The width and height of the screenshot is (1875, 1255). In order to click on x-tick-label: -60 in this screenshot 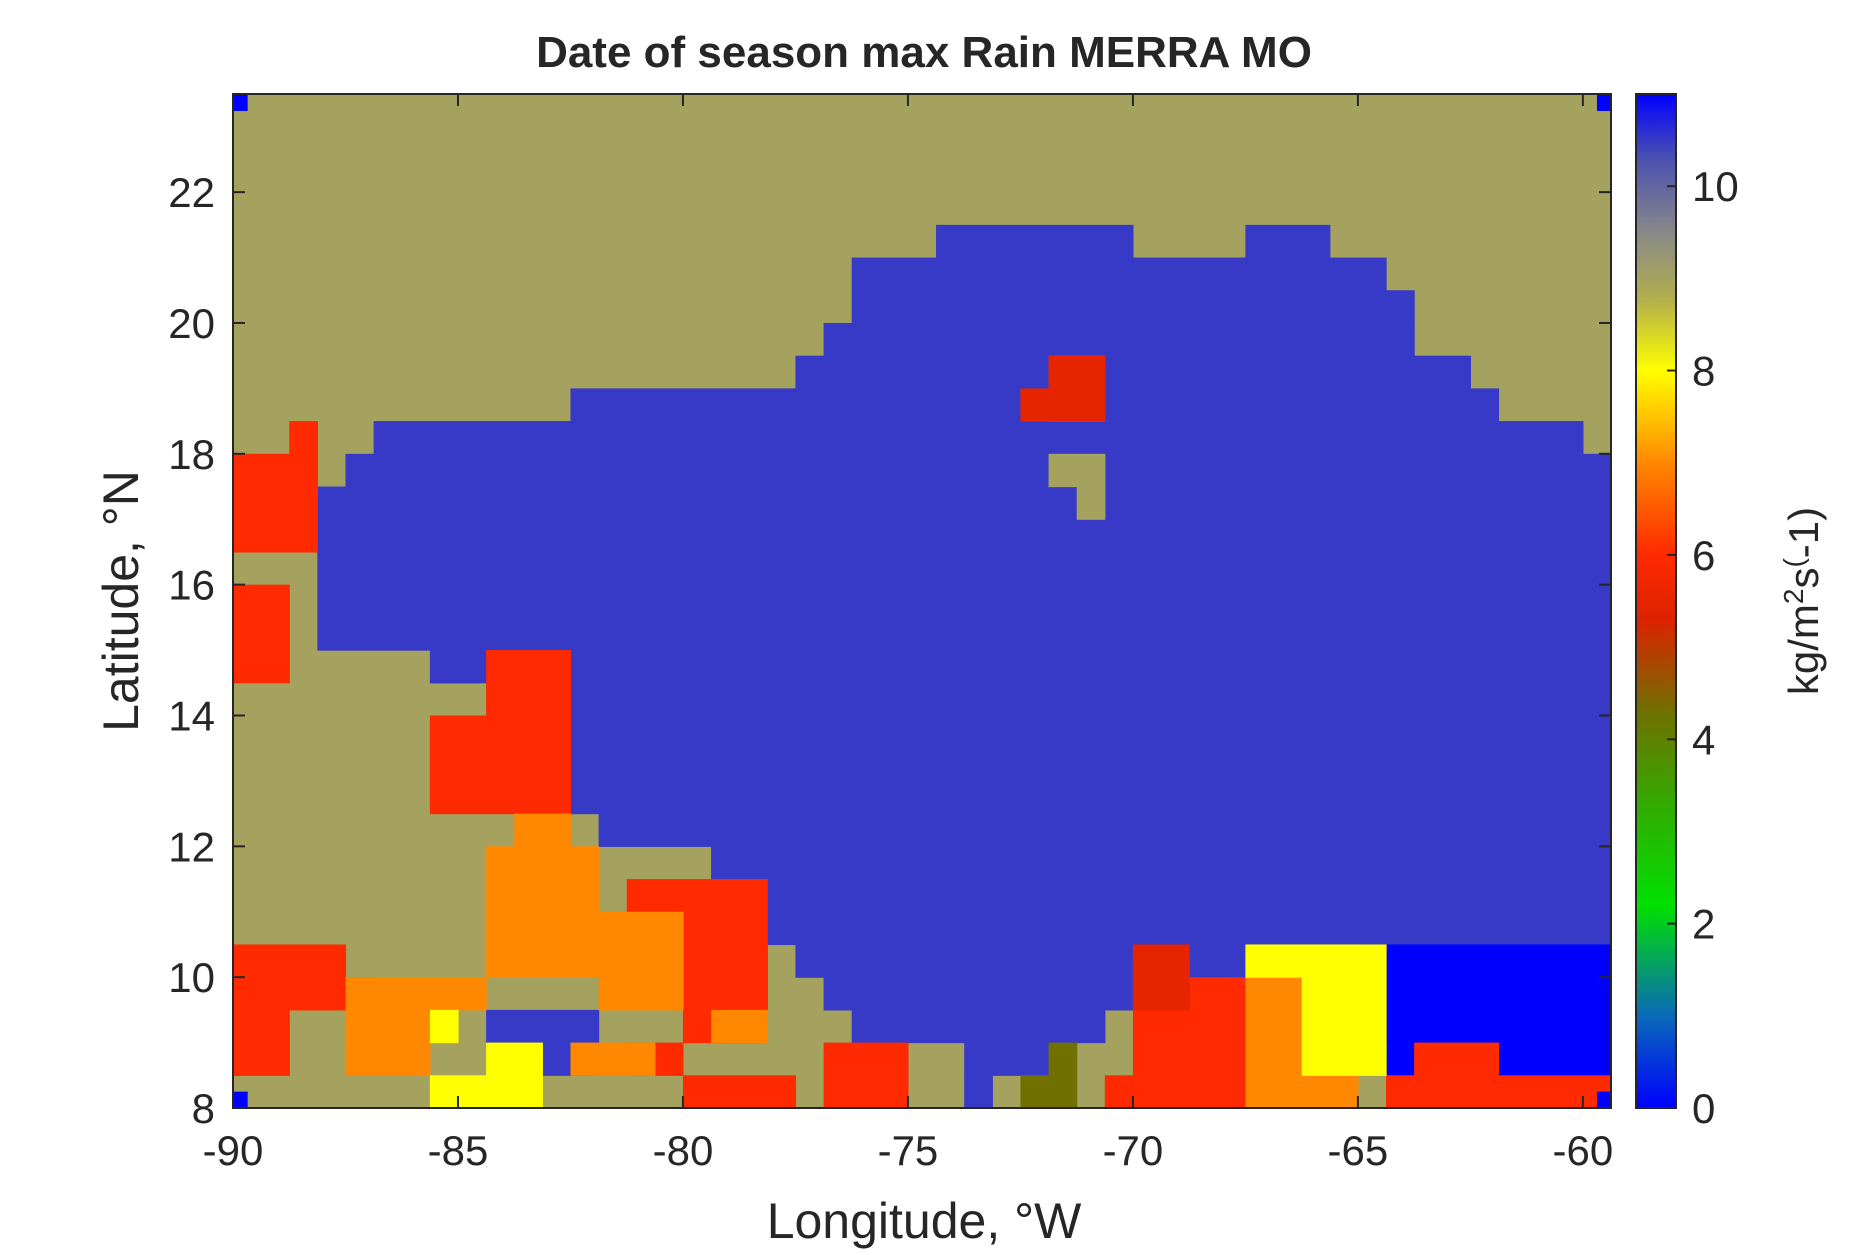, I will do `click(1583, 1150)`.